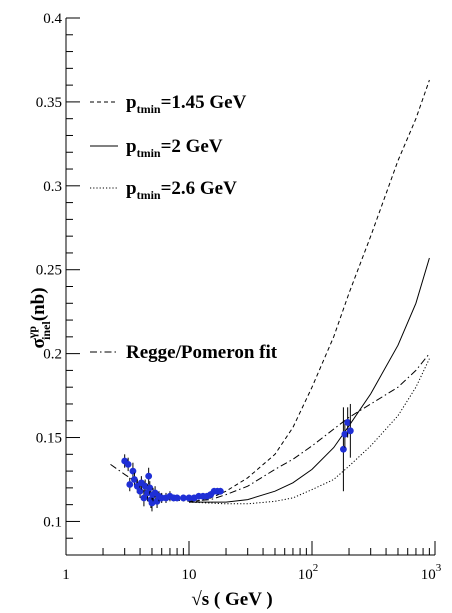 The height and width of the screenshot is (613, 452). Describe the element at coordinates (199, 188) in the screenshot. I see `legend-label-tail: =2.6 GeV` at that location.